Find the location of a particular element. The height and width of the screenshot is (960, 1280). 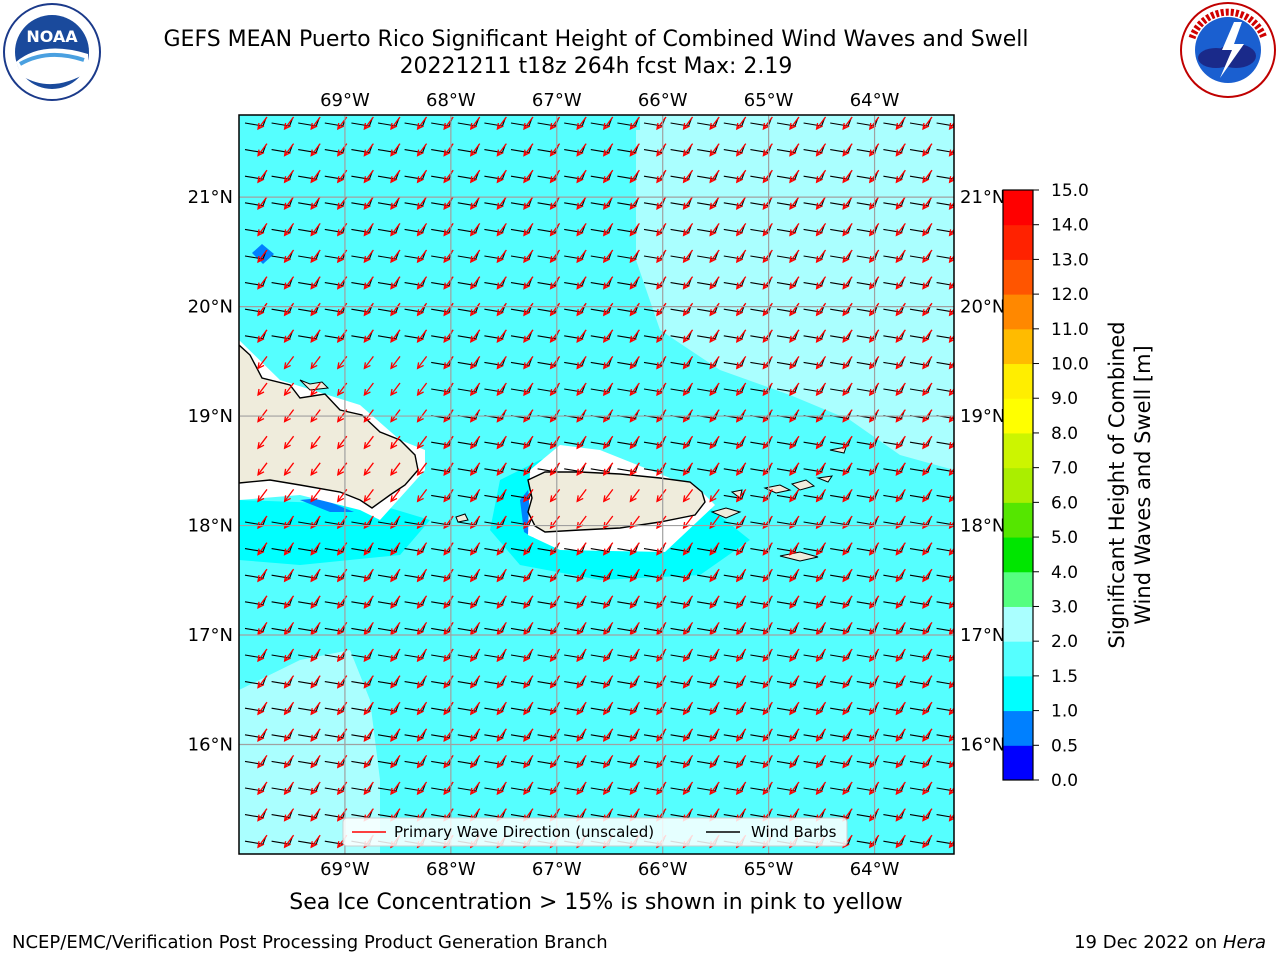

colorbar-tick-label: 12.0 is located at coordinates (1070, 295).